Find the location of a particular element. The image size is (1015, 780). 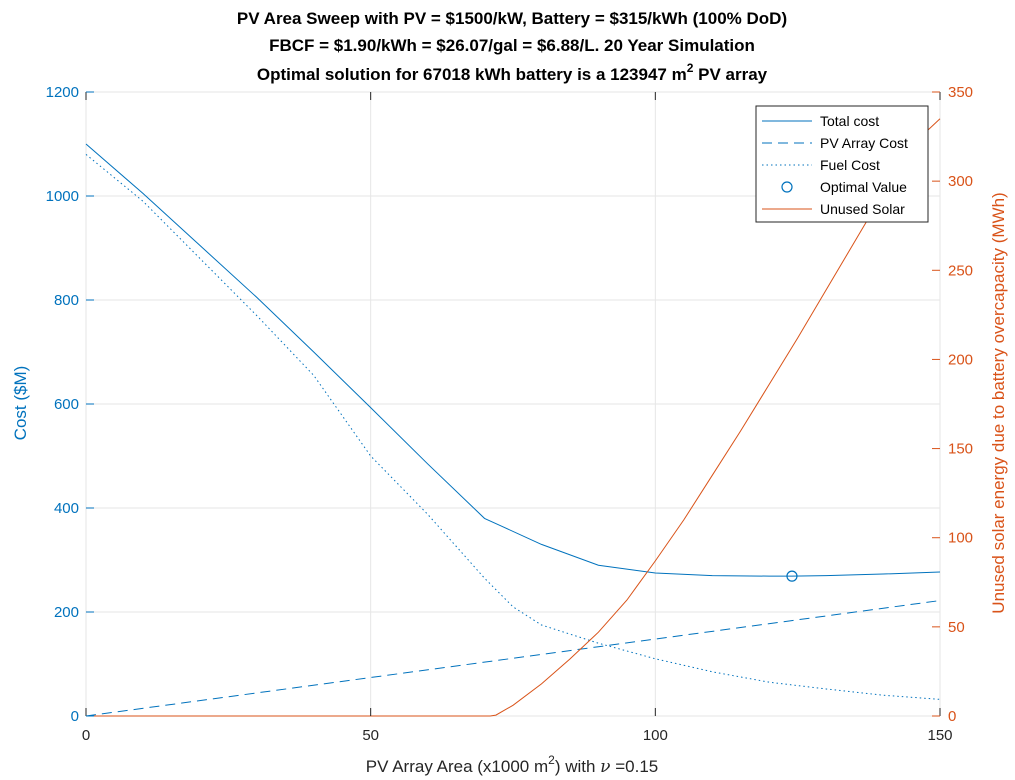

y-tick-label-left: 400 is located at coordinates (66, 508).